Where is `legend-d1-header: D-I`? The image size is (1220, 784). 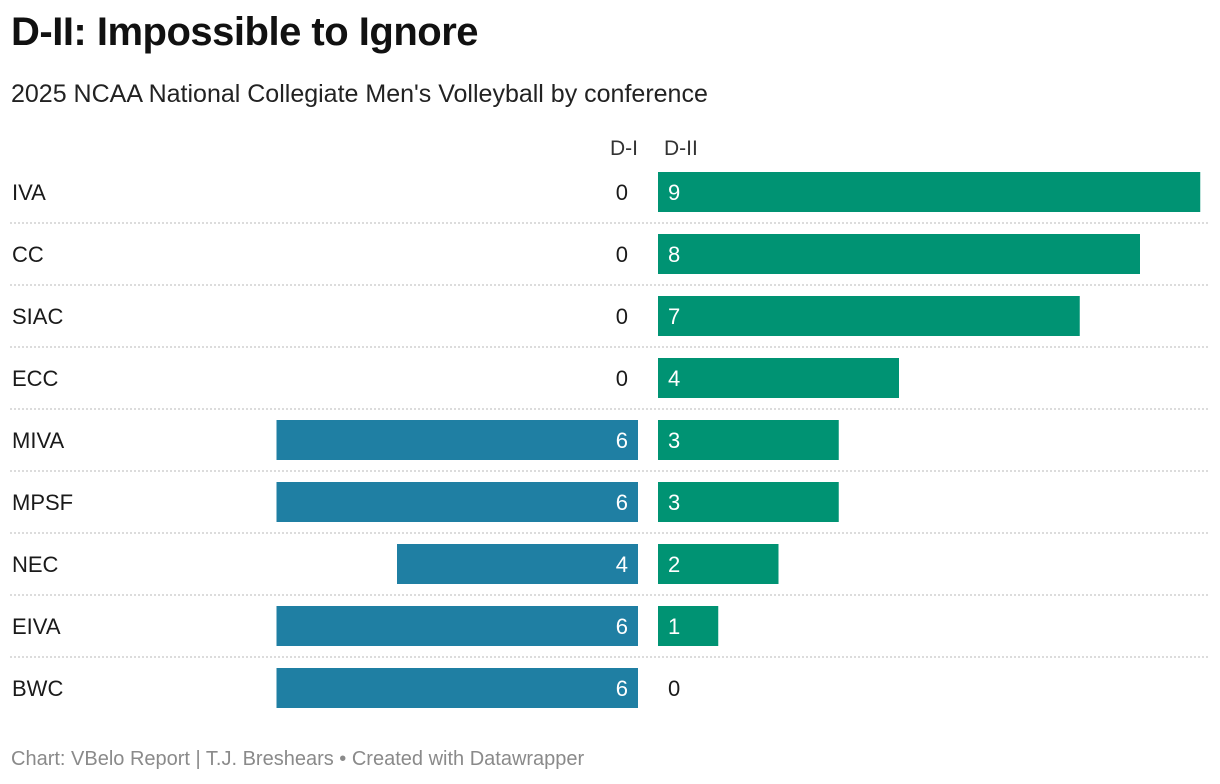 legend-d1-header: D-I is located at coordinates (624, 148).